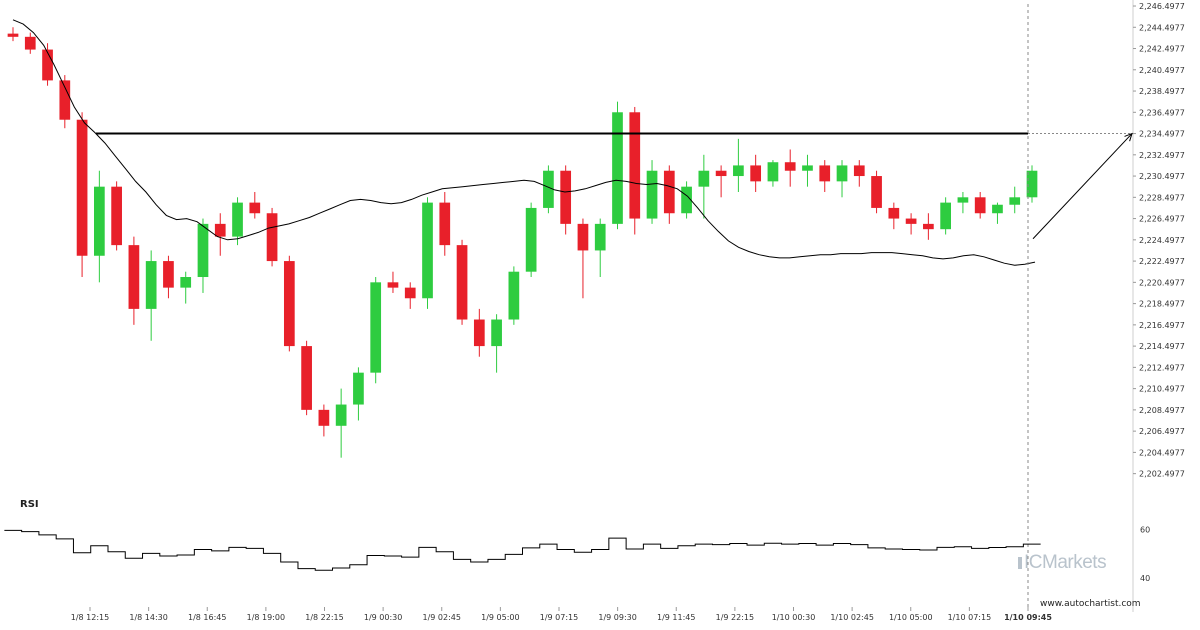 The height and width of the screenshot is (630, 1200). I want to click on broker-watermark: ICMarkets, so click(1062, 563).